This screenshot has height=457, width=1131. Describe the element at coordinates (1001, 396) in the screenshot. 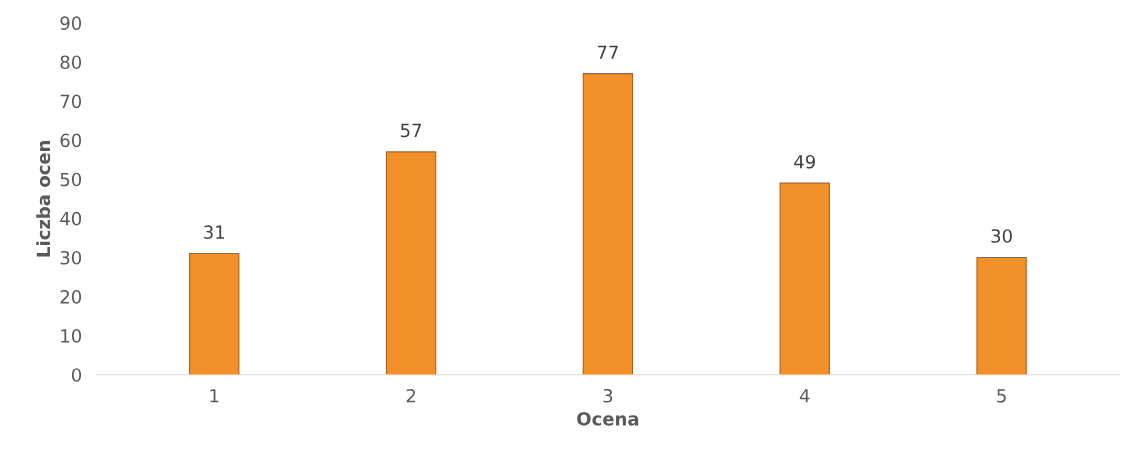

I see `x-tick-label: 5` at that location.